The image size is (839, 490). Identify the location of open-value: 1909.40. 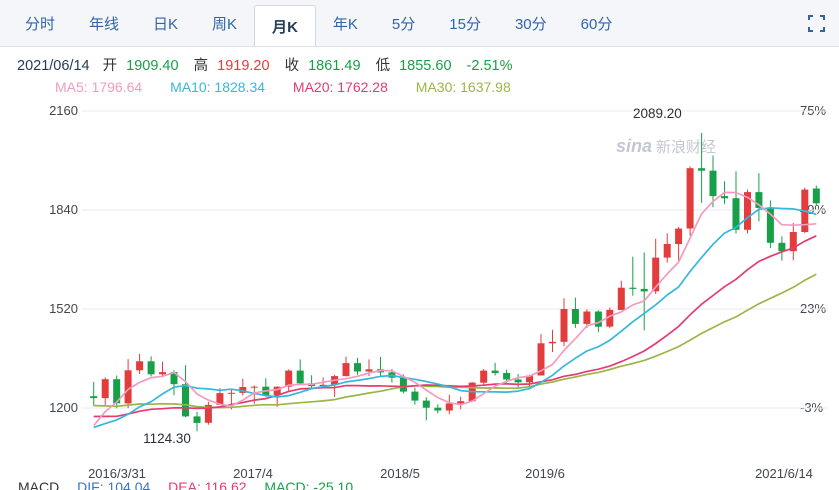
(152, 66).